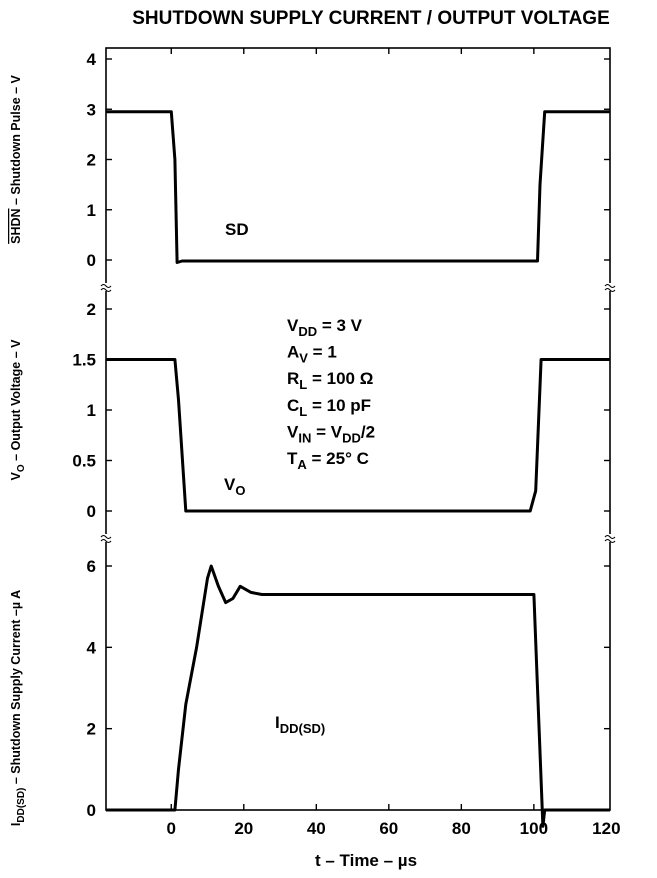 The image size is (657, 878). What do you see at coordinates (368, 431) in the screenshot?
I see `condition-line-rest2: /2` at bounding box center [368, 431].